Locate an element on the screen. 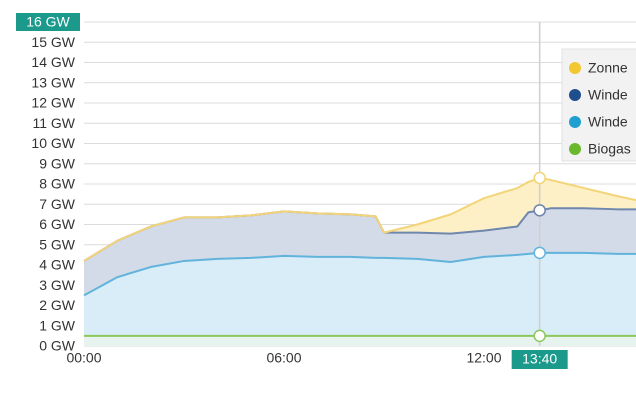 This screenshot has width=636, height=397. y-tick-label: 9 GW is located at coordinates (57, 163).